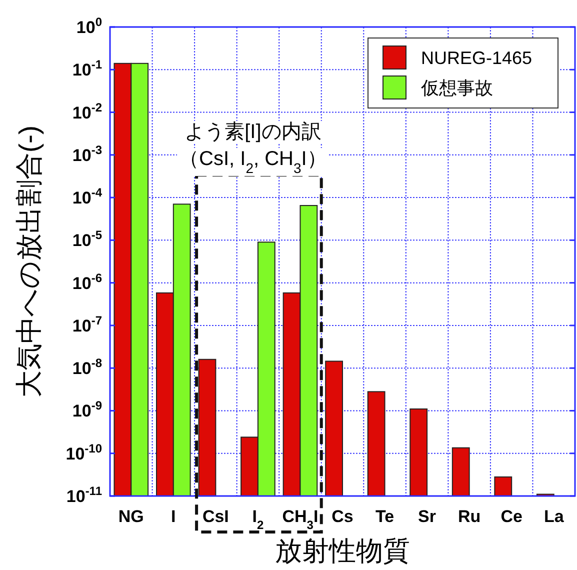  What do you see at coordinates (87, 324) in the screenshot?
I see `y-tick-label: 10$^{-7}$` at bounding box center [87, 324].